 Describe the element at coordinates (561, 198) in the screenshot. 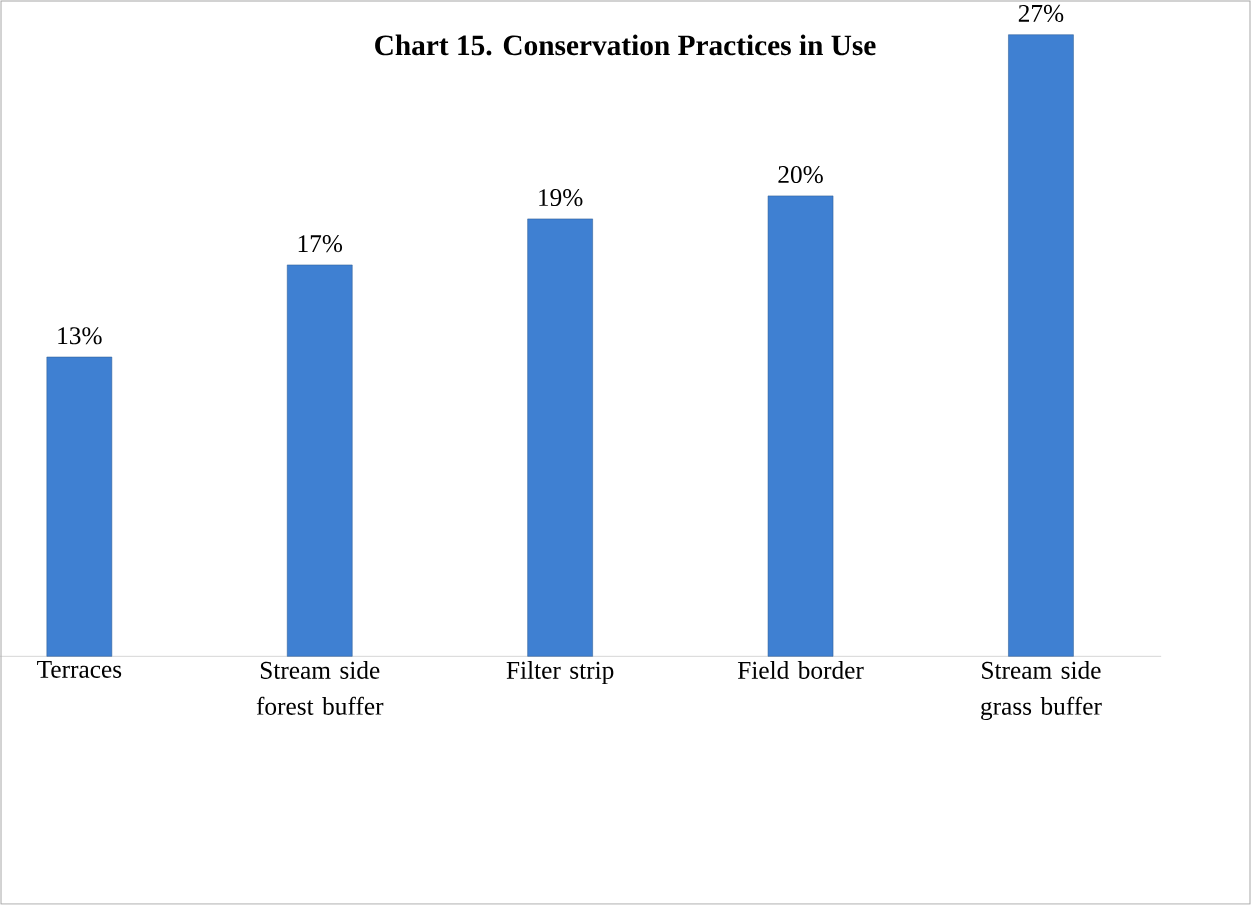

I see `data-label: 19%` at that location.